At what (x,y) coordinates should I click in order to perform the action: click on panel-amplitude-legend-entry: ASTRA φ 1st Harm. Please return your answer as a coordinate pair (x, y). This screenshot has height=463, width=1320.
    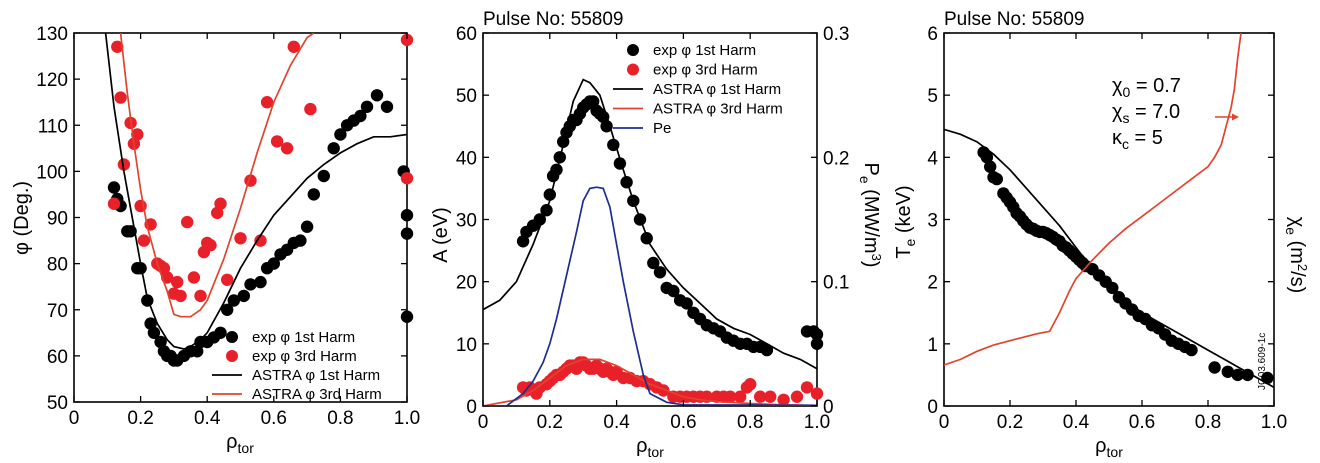
    Looking at the image, I should click on (697, 89).